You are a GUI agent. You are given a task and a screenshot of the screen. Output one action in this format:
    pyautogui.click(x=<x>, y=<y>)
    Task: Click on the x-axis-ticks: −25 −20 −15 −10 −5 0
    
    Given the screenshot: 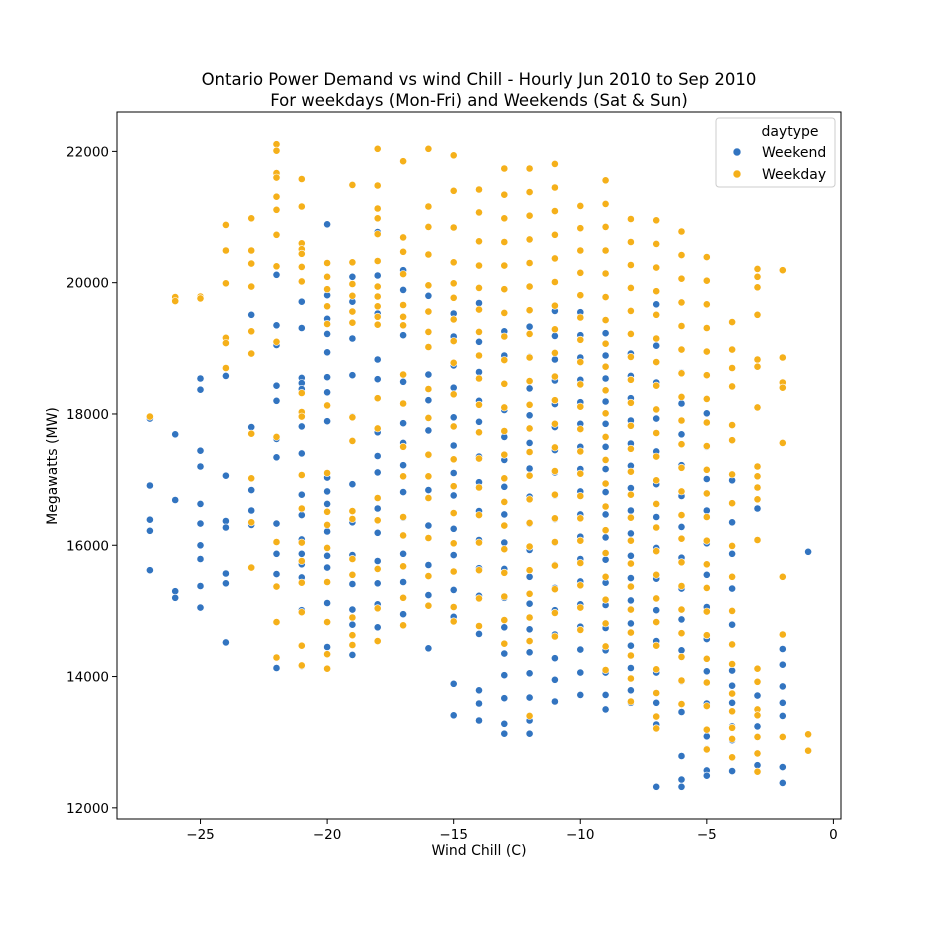 What is the action you would take?
    pyautogui.click(x=512, y=831)
    